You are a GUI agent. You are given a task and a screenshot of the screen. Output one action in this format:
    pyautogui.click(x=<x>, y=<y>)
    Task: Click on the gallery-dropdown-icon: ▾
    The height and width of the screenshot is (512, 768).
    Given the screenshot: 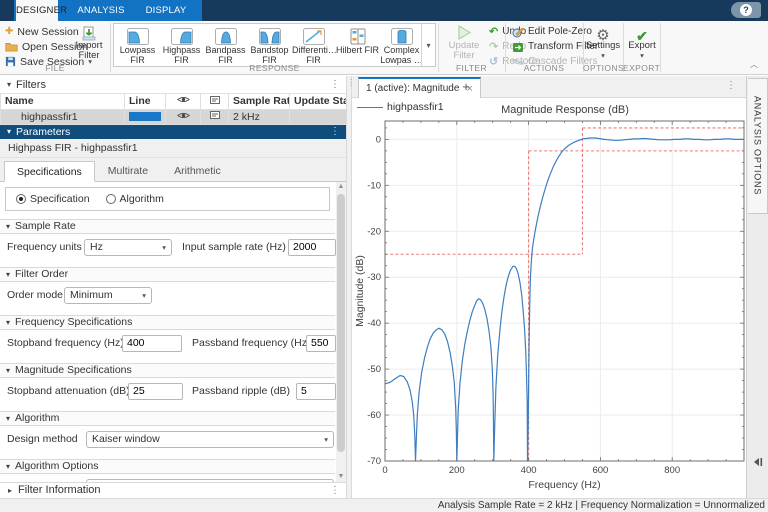 What is the action you would take?
    pyautogui.click(x=428, y=45)
    